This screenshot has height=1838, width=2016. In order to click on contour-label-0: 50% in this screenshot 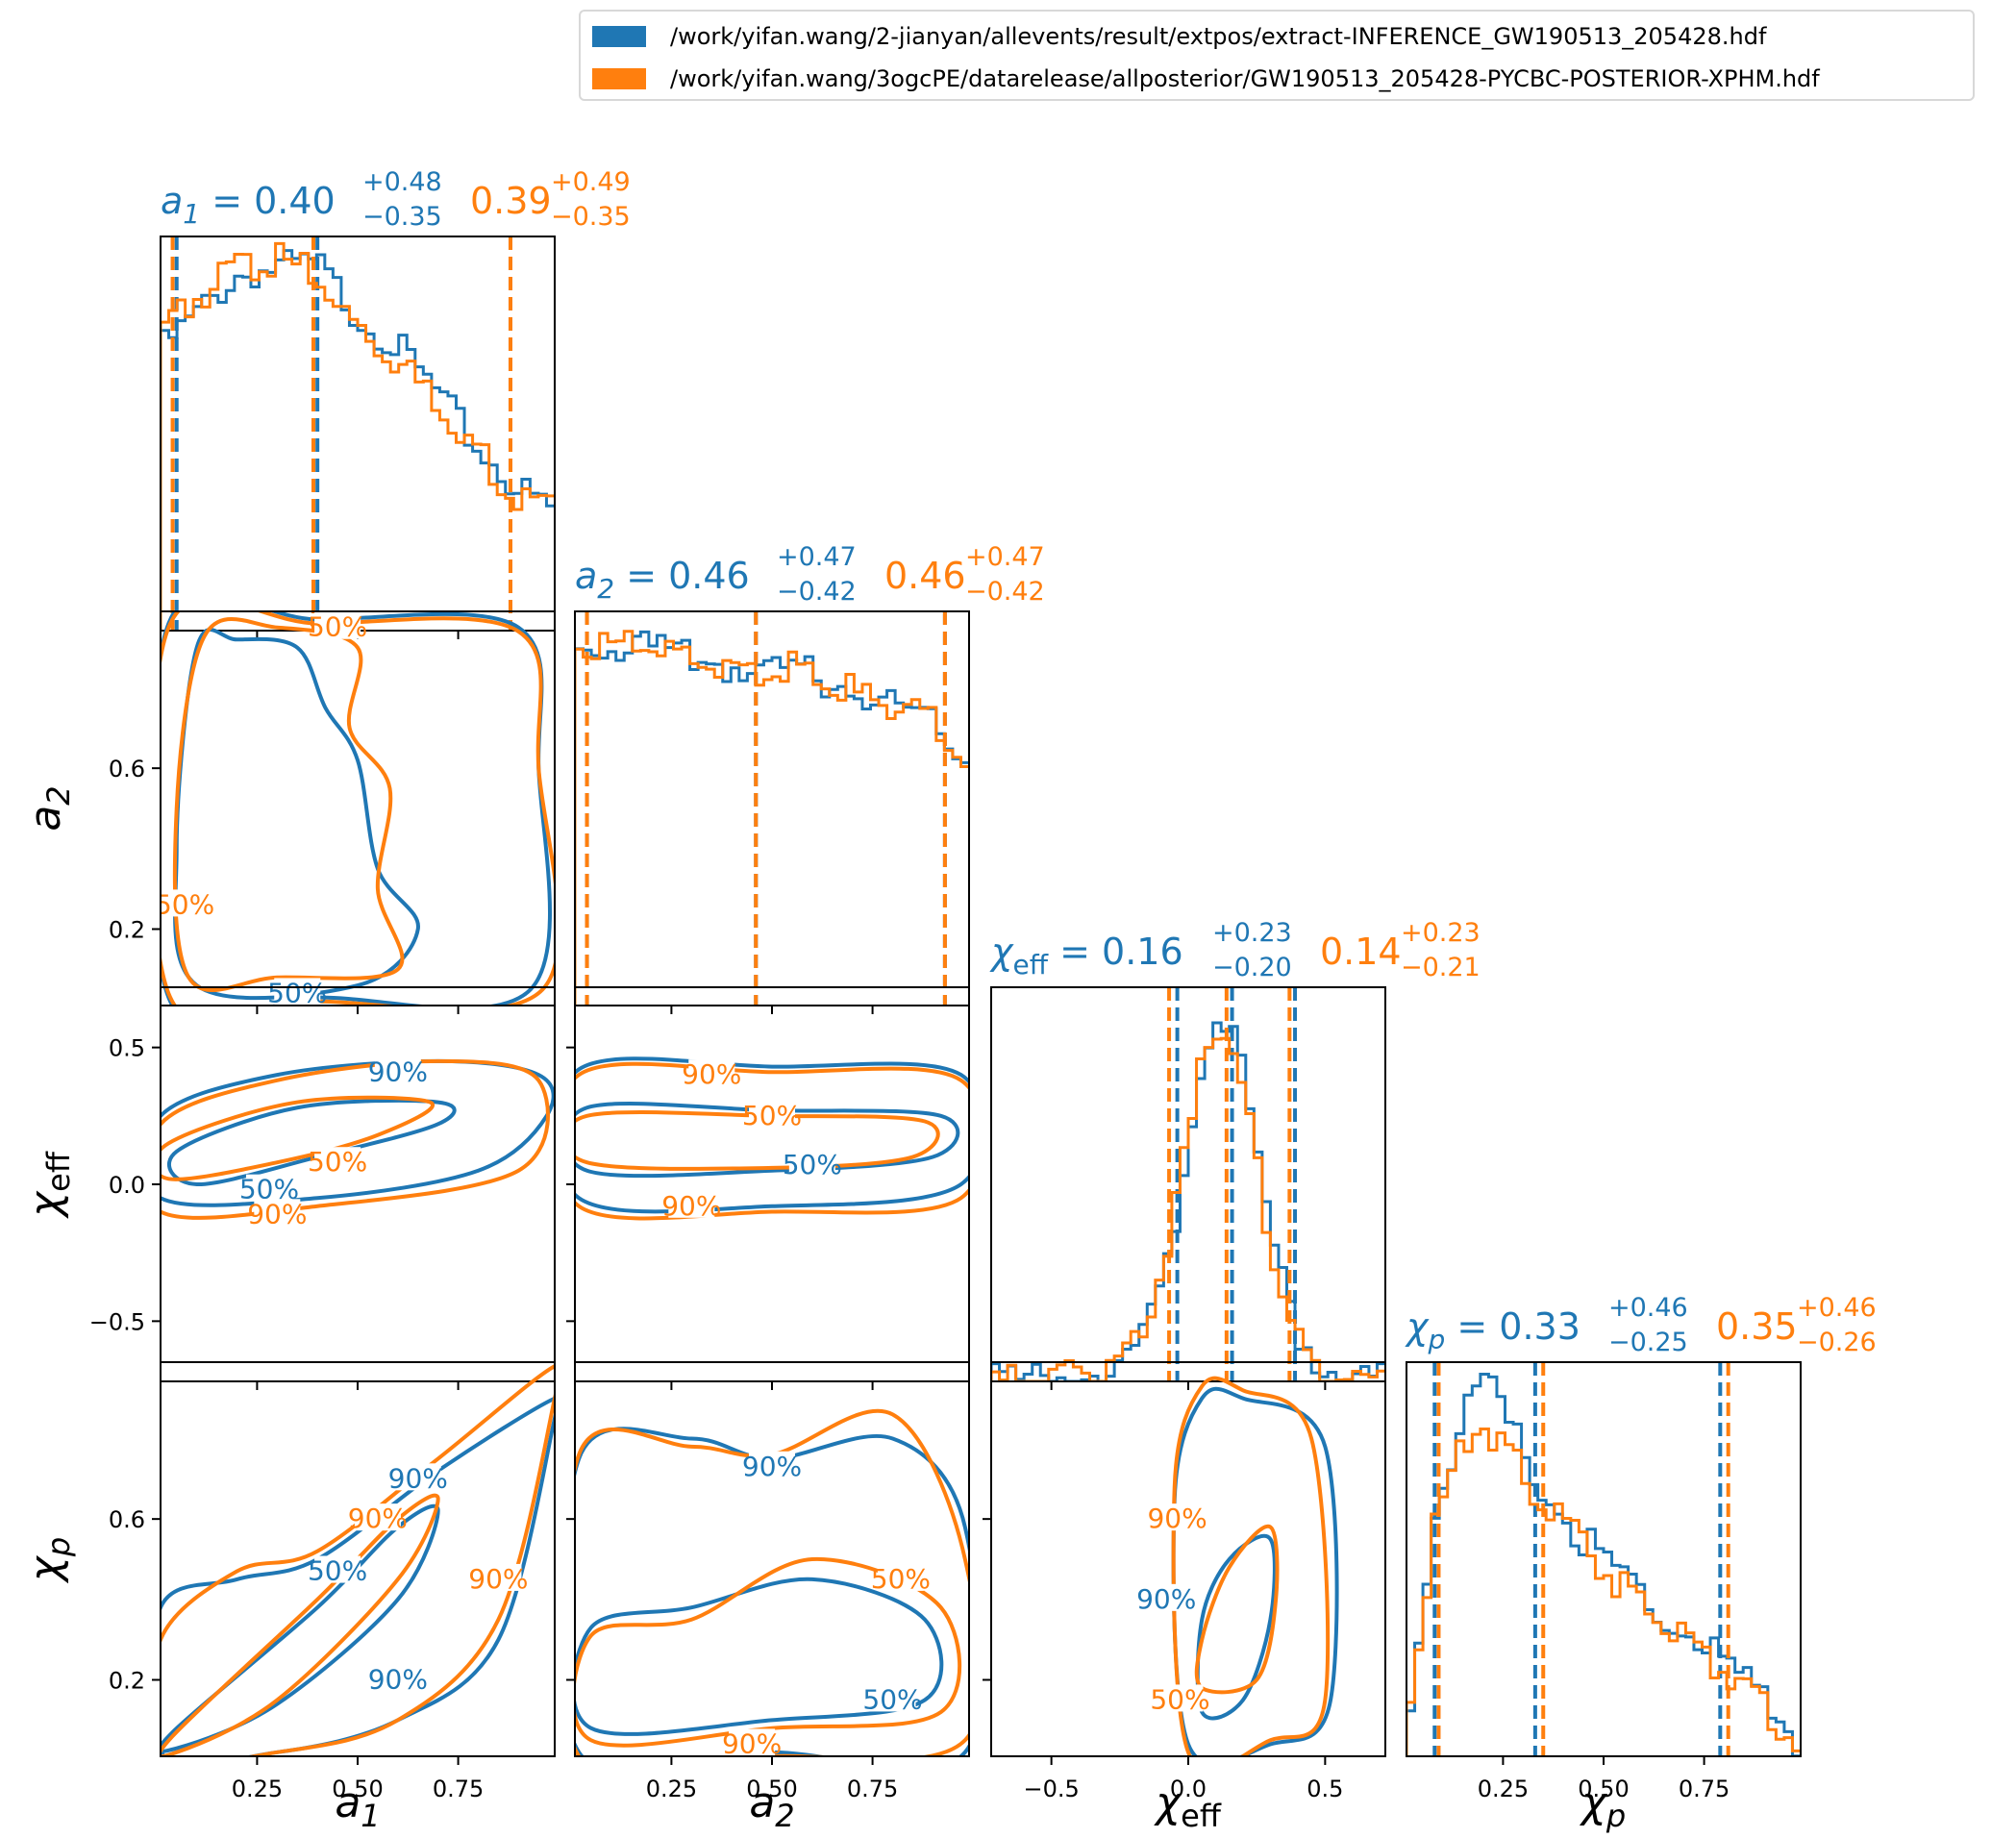, I will do `click(337, 627)`.